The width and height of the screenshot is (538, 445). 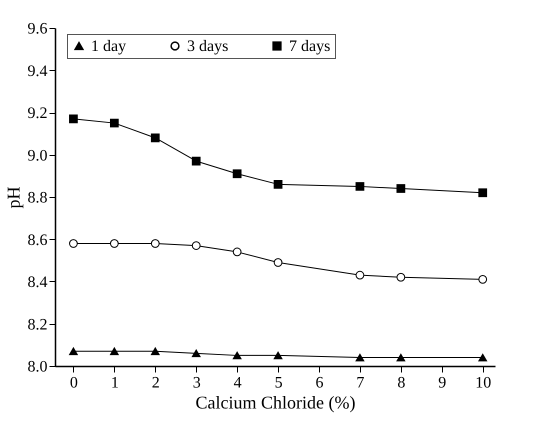 I want to click on x-tick-label: 3, so click(x=196, y=383).